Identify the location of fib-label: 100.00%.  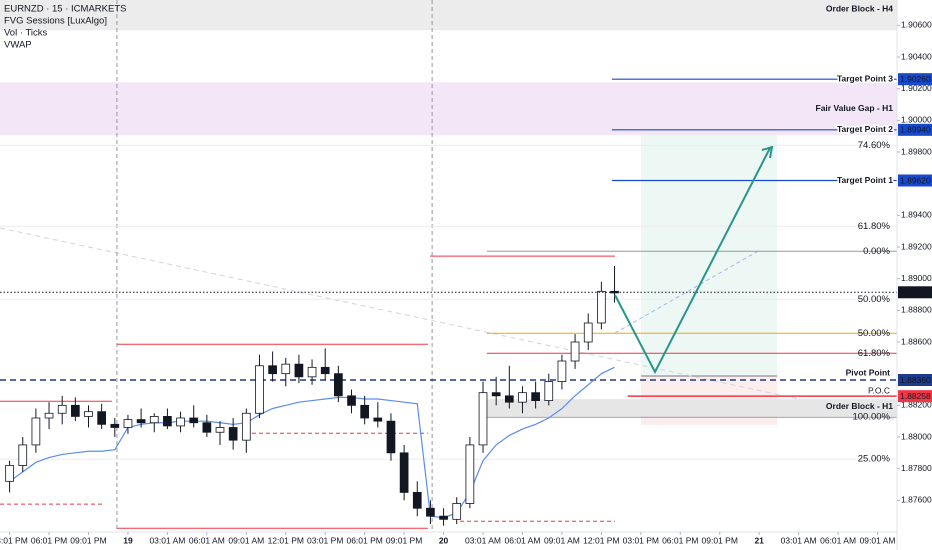
(871, 417).